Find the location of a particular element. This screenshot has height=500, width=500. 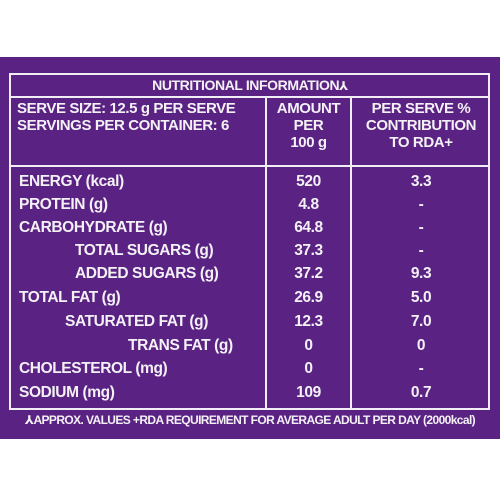

amount-header-line-3: 100 g is located at coordinates (308, 142).